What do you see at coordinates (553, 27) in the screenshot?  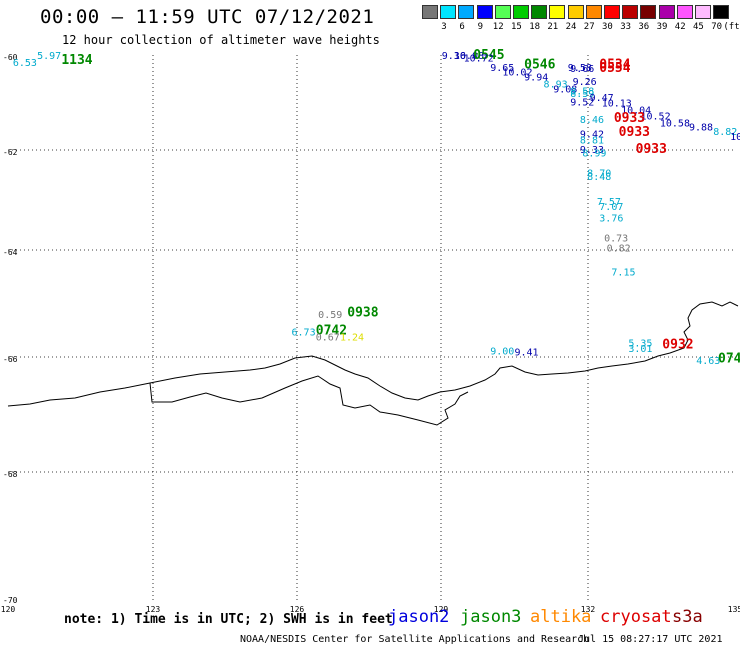 I see `color-scale-label: 21` at bounding box center [553, 27].